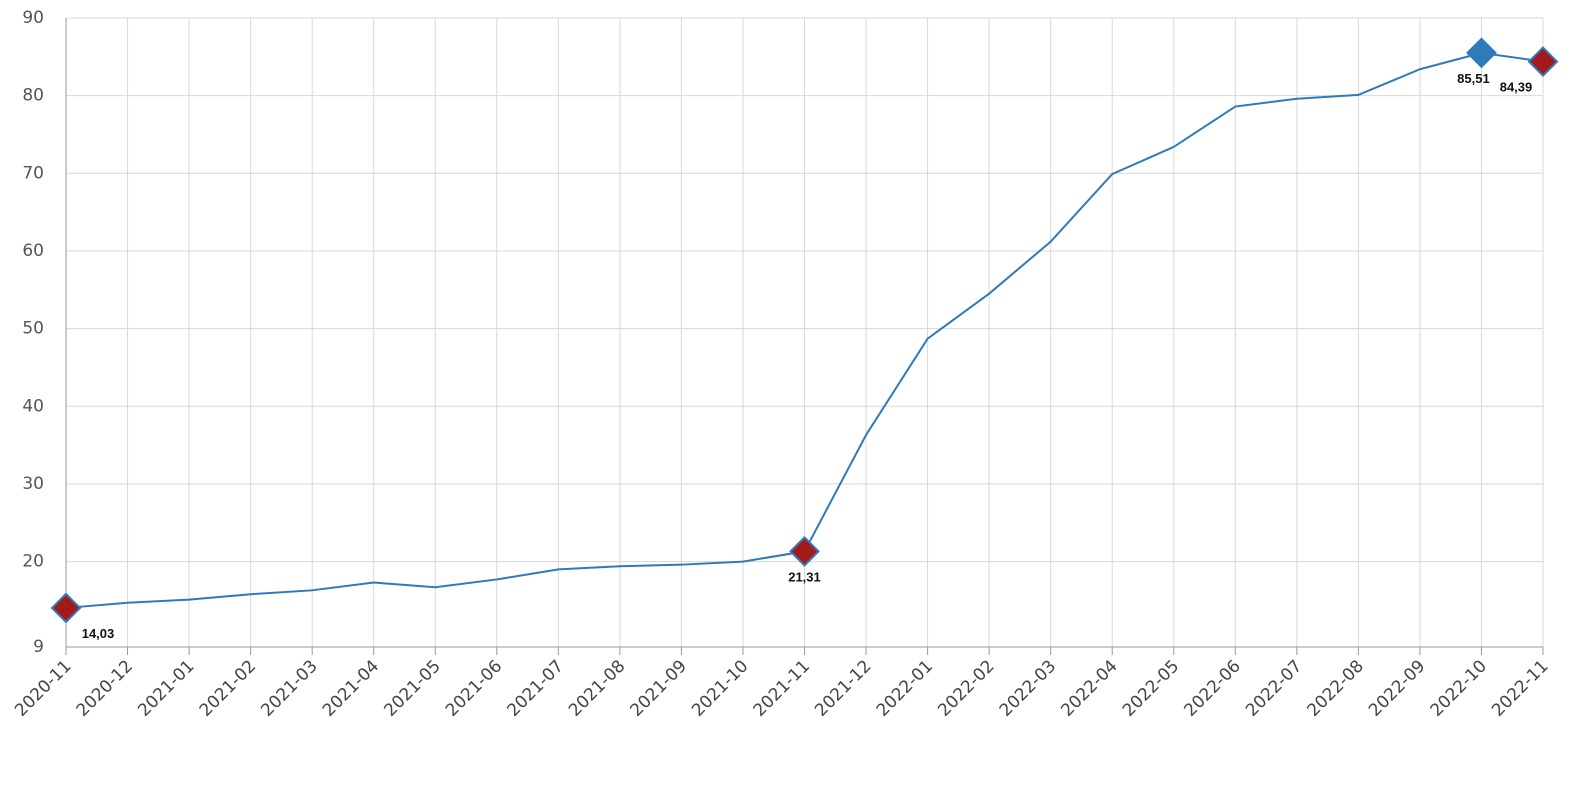 The height and width of the screenshot is (800, 1576). What do you see at coordinates (843, 688) in the screenshot?
I see `x-tick-label: 2021-12` at bounding box center [843, 688].